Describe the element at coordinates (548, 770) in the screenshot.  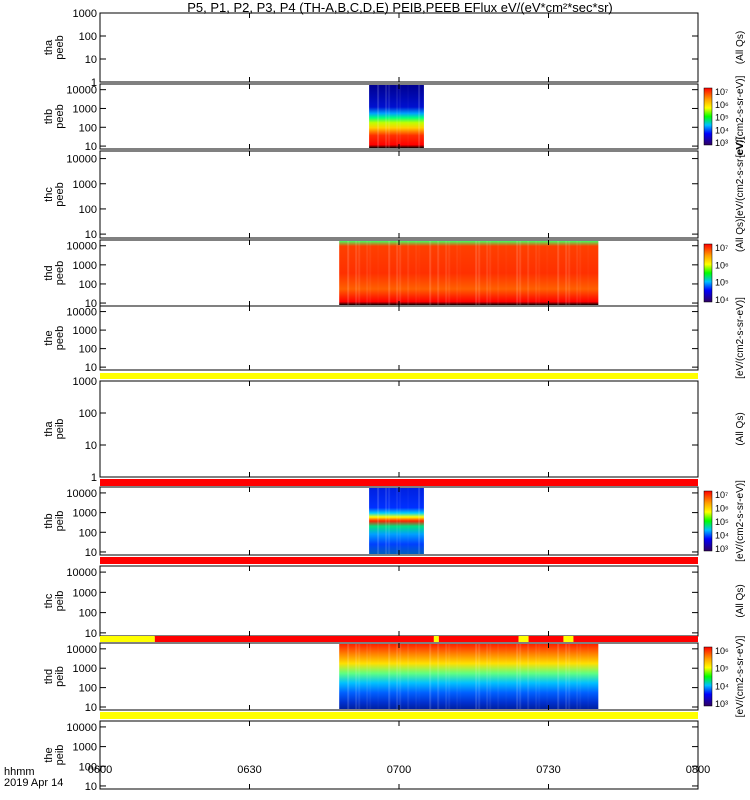
I see `time-tick-label: 0730` at that location.